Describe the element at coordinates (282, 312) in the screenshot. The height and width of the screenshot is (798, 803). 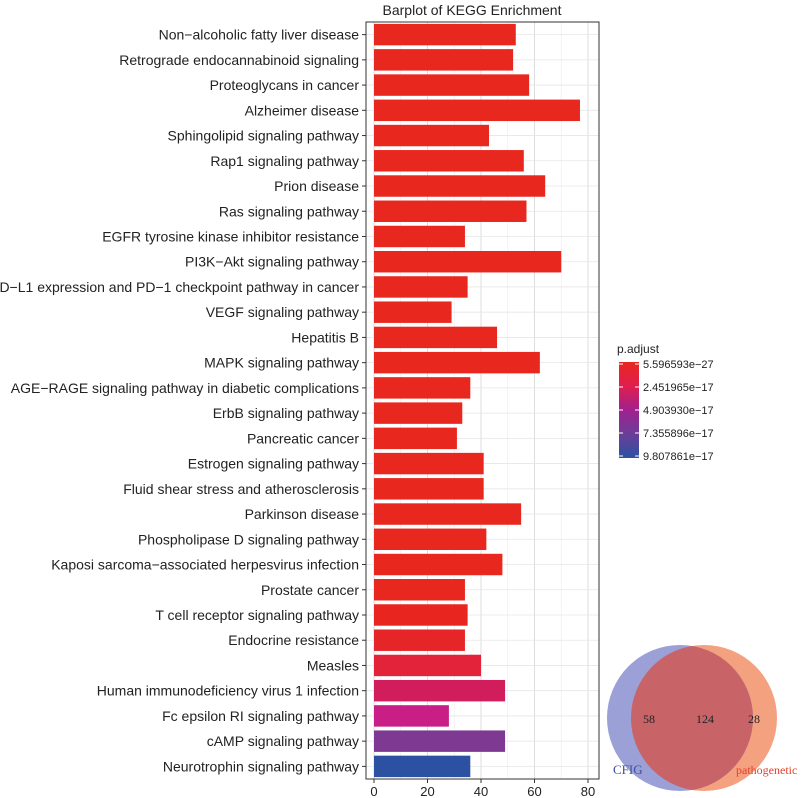
I see `category-label: VEGF signaling pathway` at that location.